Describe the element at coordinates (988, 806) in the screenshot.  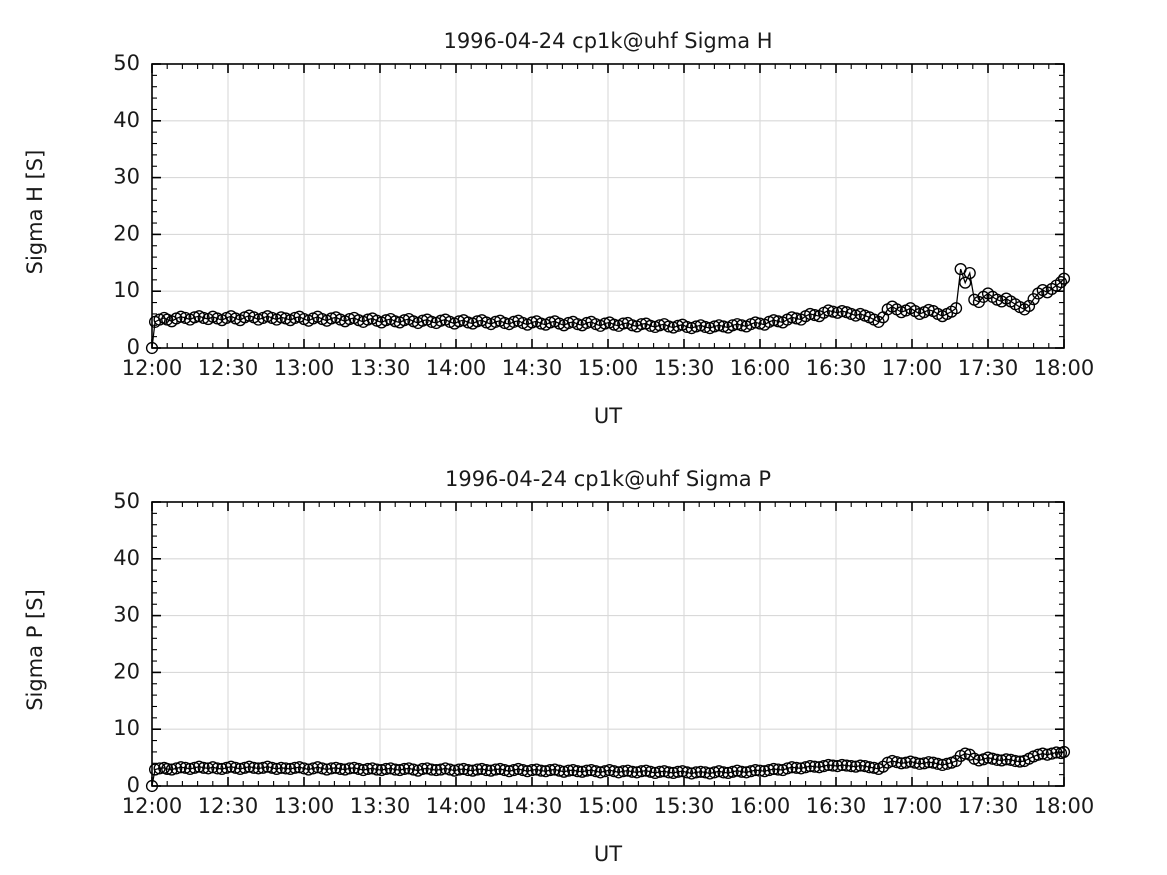
I see `xtick-label: 17:30` at that location.